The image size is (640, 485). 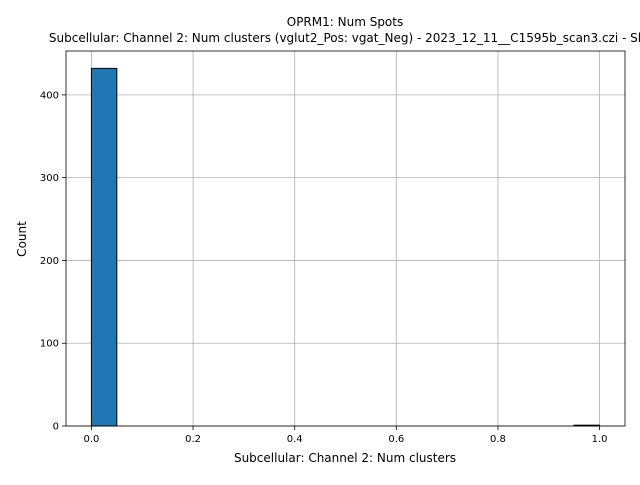 I want to click on x-tick-label: 0.8, so click(x=498, y=439).